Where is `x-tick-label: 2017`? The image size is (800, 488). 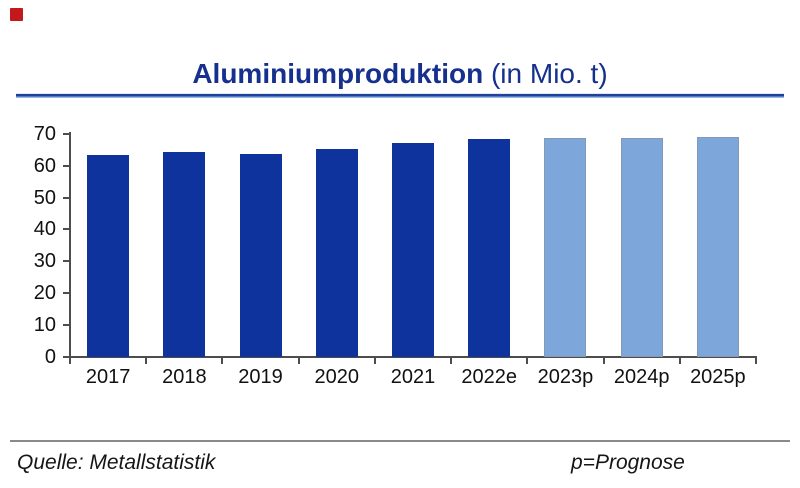
x-tick-label: 2017 is located at coordinates (108, 377).